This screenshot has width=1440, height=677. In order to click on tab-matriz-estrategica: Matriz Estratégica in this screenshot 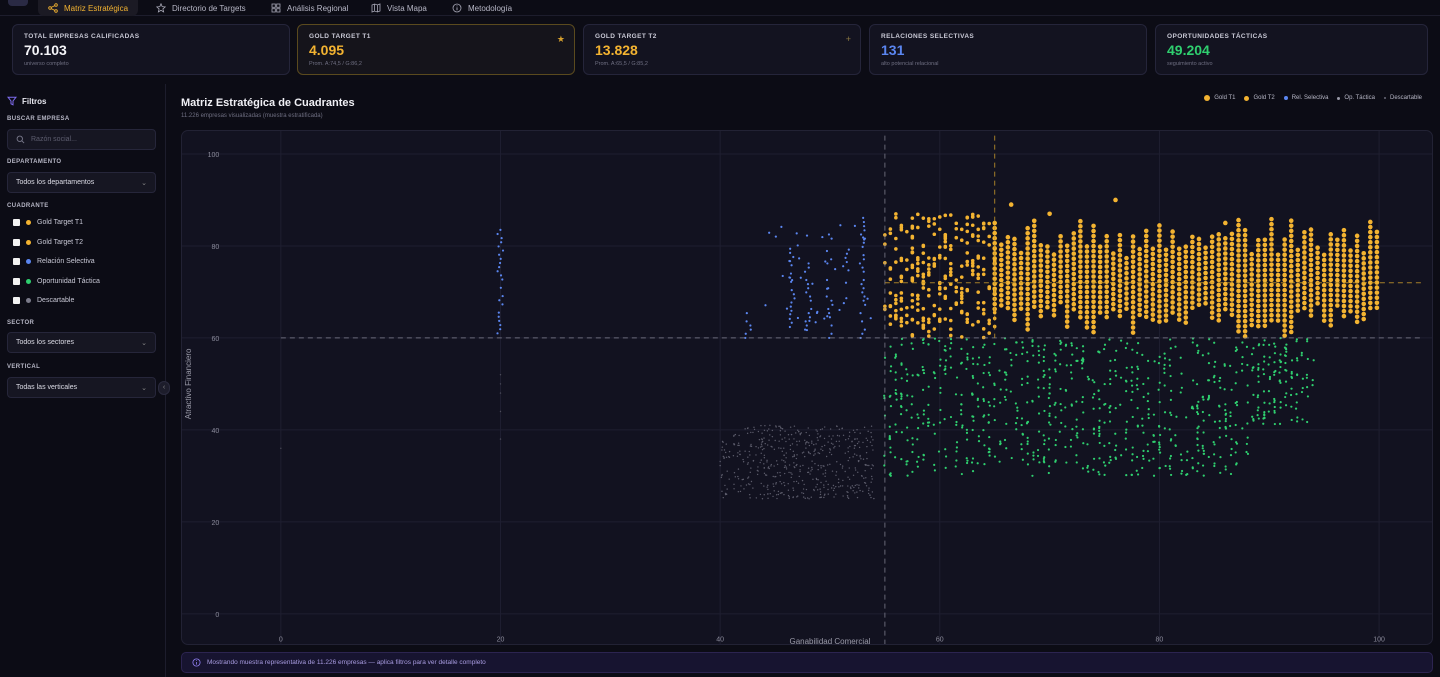, I will do `click(88, 8)`.